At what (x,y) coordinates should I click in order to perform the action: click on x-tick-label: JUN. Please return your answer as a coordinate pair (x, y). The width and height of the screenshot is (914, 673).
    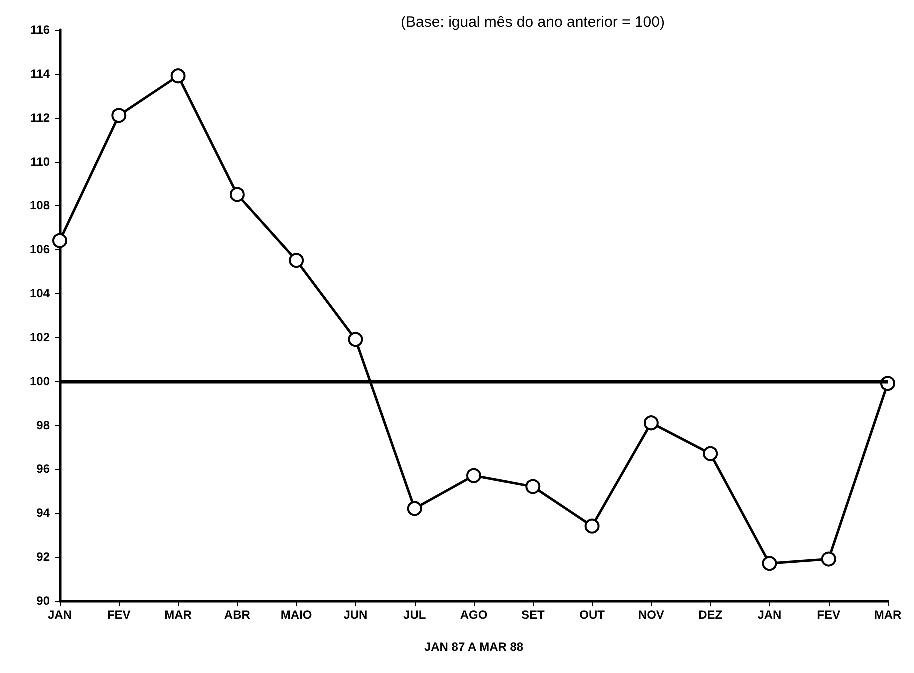
    Looking at the image, I should click on (356, 615).